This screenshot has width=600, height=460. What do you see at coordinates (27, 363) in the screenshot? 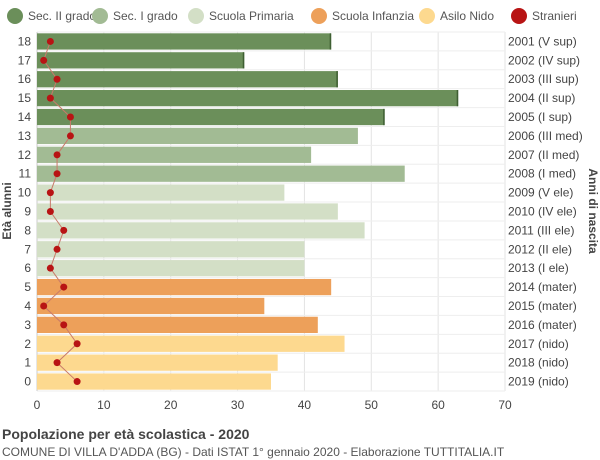
I see `y-tick-label-age: 1` at bounding box center [27, 363].